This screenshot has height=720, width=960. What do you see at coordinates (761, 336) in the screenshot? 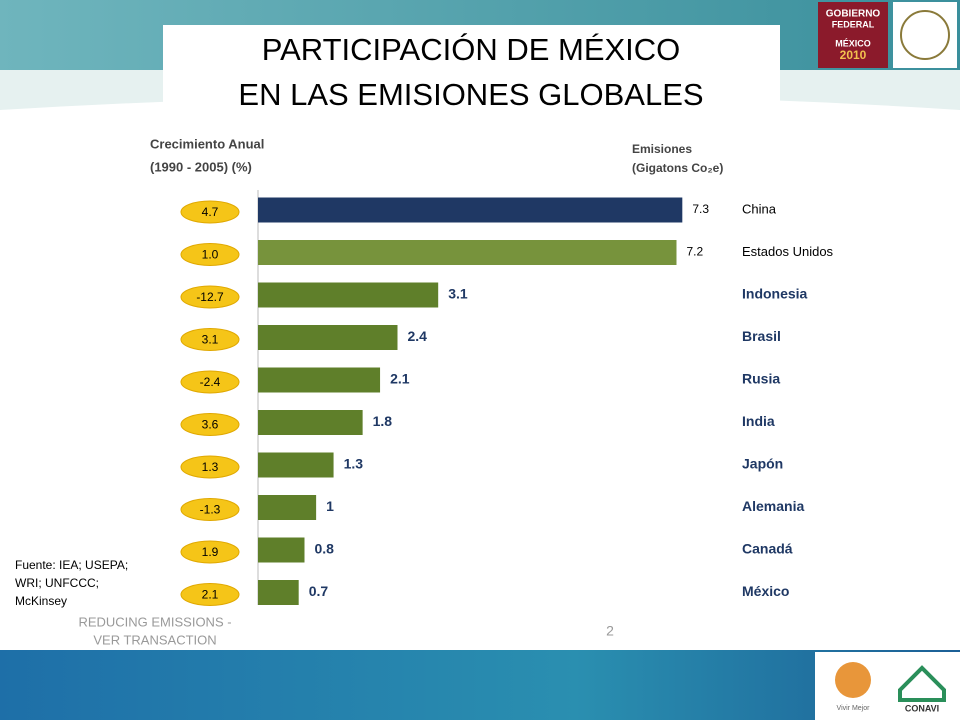
I see `category-label: Brasil` at bounding box center [761, 336].